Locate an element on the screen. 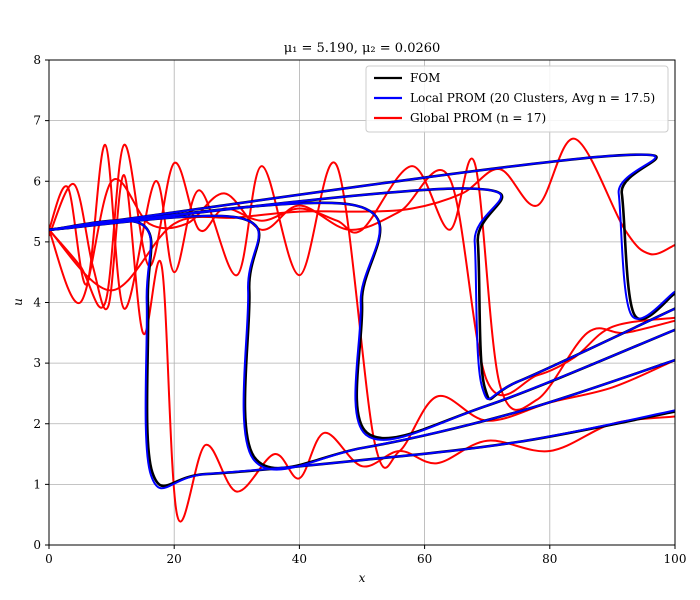 The height and width of the screenshot is (600, 700). y-tick-label: 0 is located at coordinates (37, 545).